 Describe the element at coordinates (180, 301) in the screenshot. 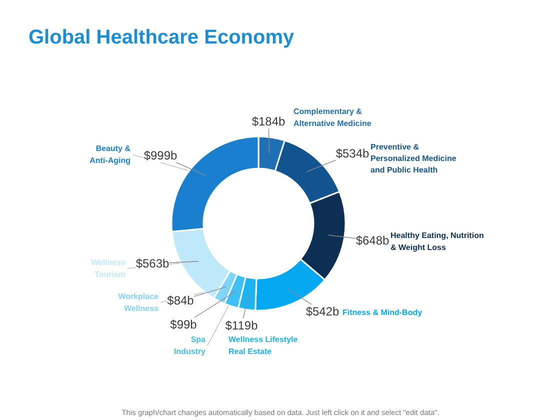

I see `data-label: $84b` at that location.